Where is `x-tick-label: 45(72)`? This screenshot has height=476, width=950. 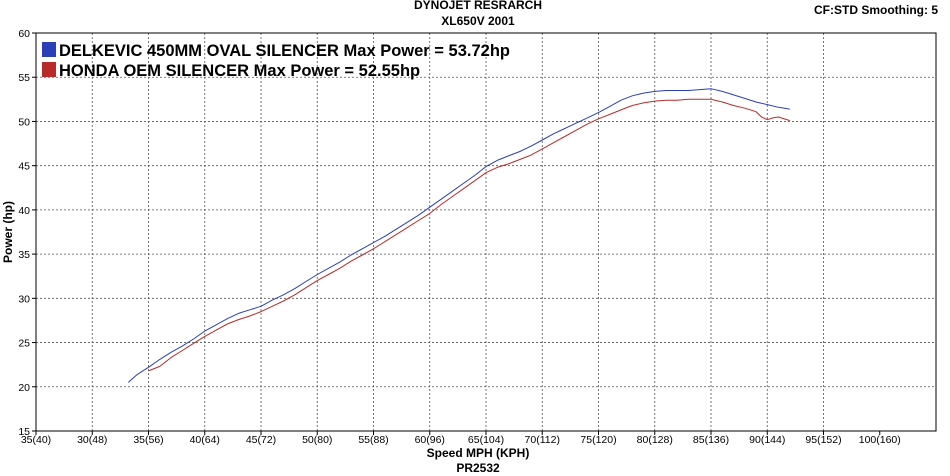
x-tick-label: 45(72) is located at coordinates (261, 440).